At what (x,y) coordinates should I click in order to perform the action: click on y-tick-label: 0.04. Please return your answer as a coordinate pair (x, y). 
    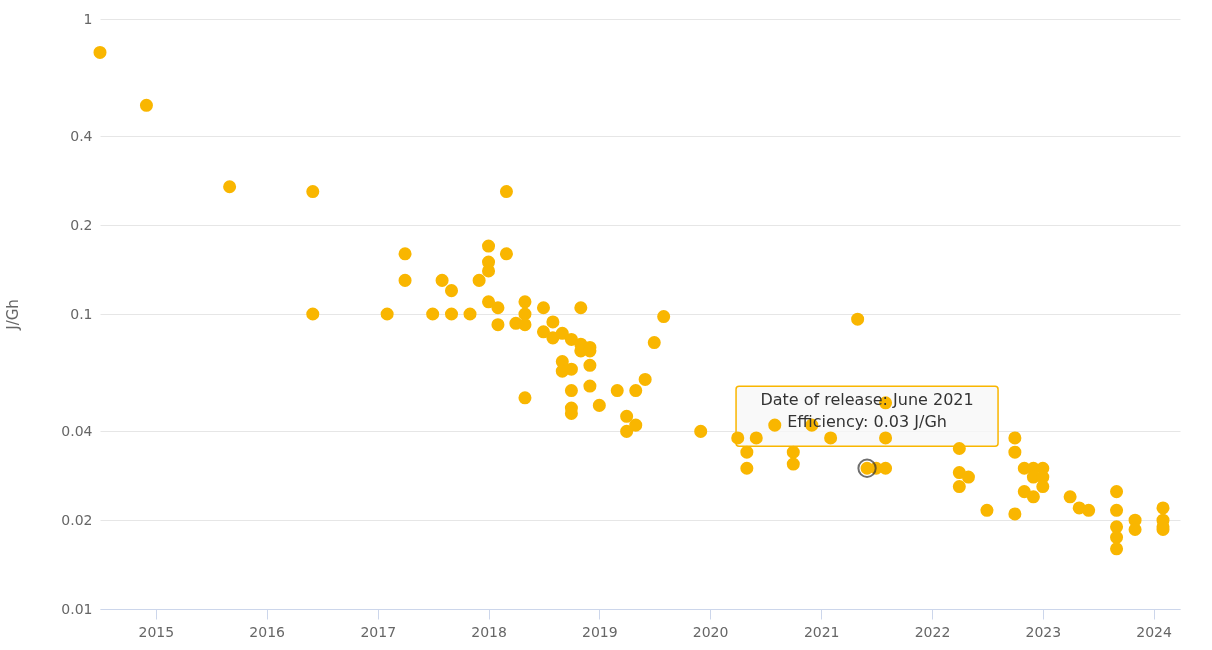
    Looking at the image, I should click on (77, 430).